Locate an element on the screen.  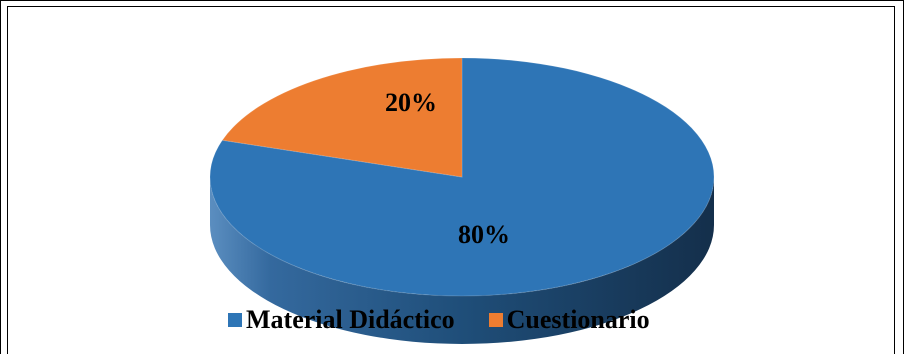
legend-swatch-cuestionario is located at coordinates (495, 320).